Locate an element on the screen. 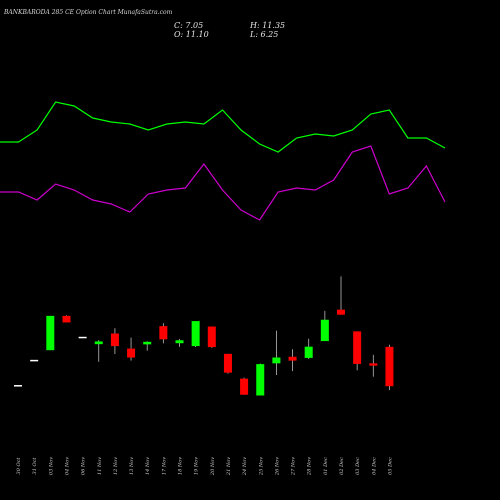  x-tick-label: 02 Dec is located at coordinates (342, 466).